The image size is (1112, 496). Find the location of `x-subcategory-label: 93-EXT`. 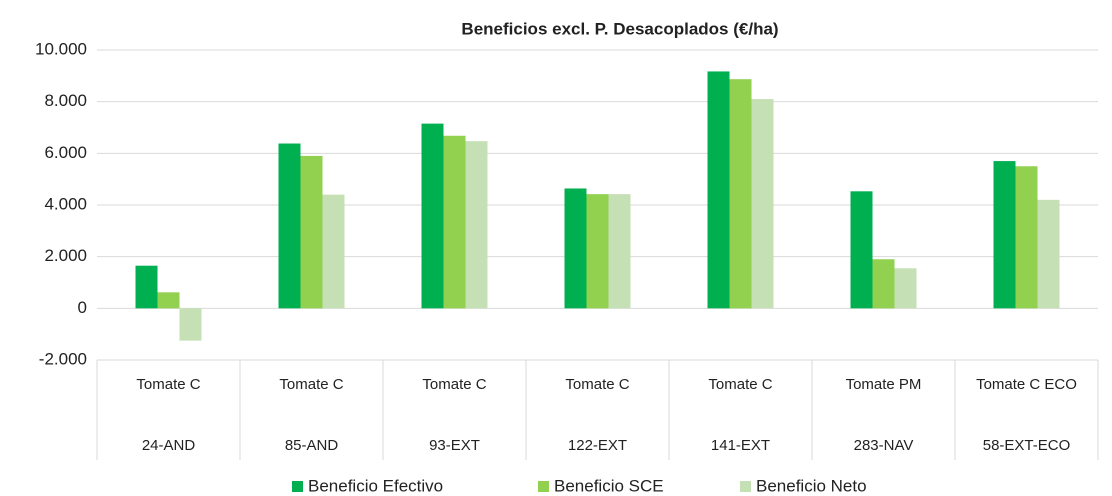

x-subcategory-label: 93-EXT is located at coordinates (454, 445).